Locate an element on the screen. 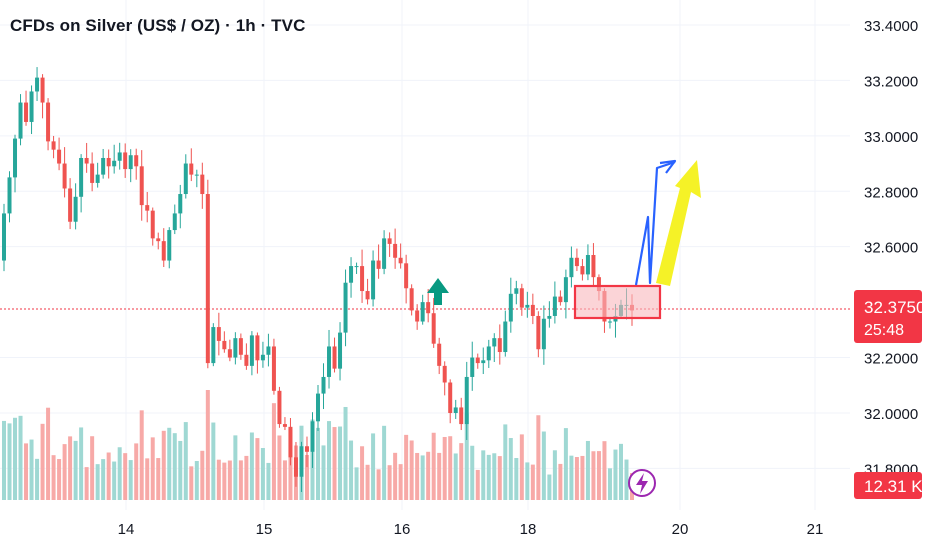 This screenshot has width=932, height=550. y-tick-label: 32.8000 is located at coordinates (891, 192).